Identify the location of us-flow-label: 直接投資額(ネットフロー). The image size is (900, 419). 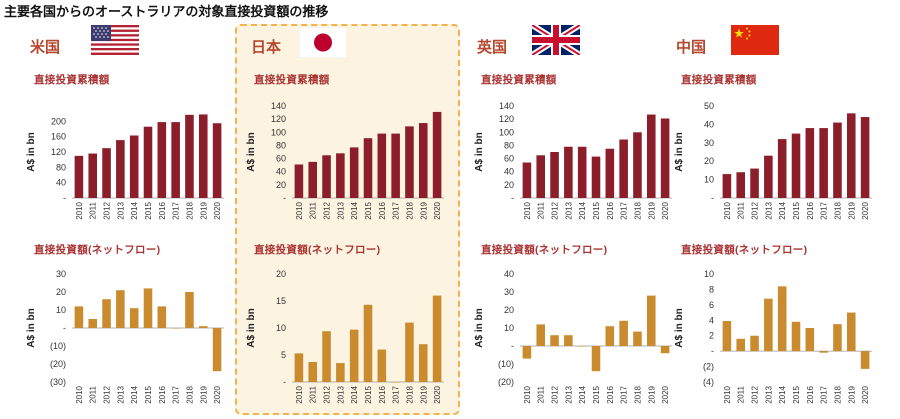
(97, 250).